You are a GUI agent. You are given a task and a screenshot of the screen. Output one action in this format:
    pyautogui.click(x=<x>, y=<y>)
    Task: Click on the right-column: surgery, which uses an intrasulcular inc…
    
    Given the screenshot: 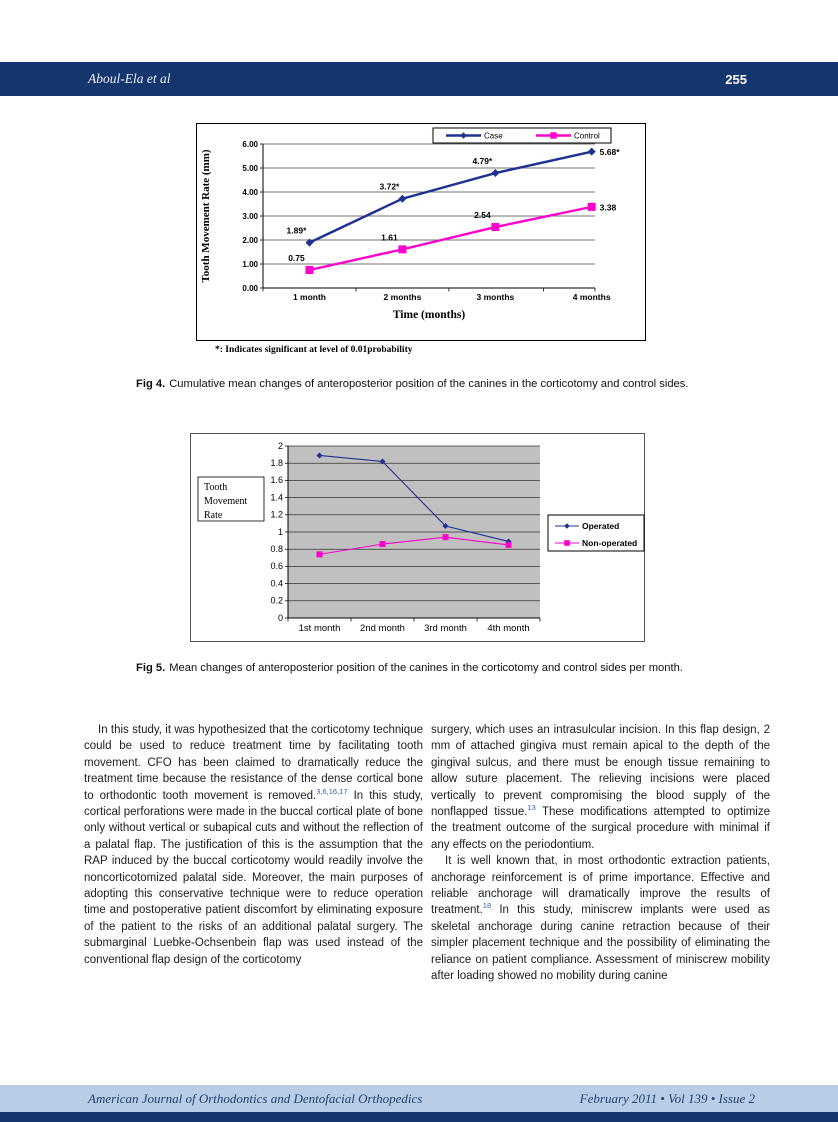 What is the action you would take?
    pyautogui.click(x=600, y=853)
    